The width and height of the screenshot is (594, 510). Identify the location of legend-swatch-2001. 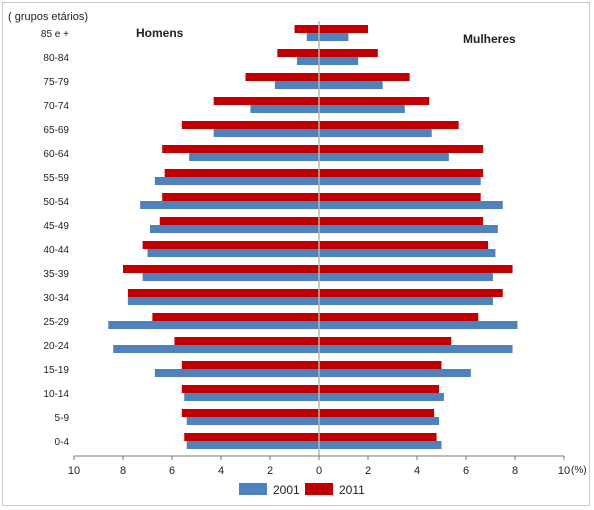
(253, 489).